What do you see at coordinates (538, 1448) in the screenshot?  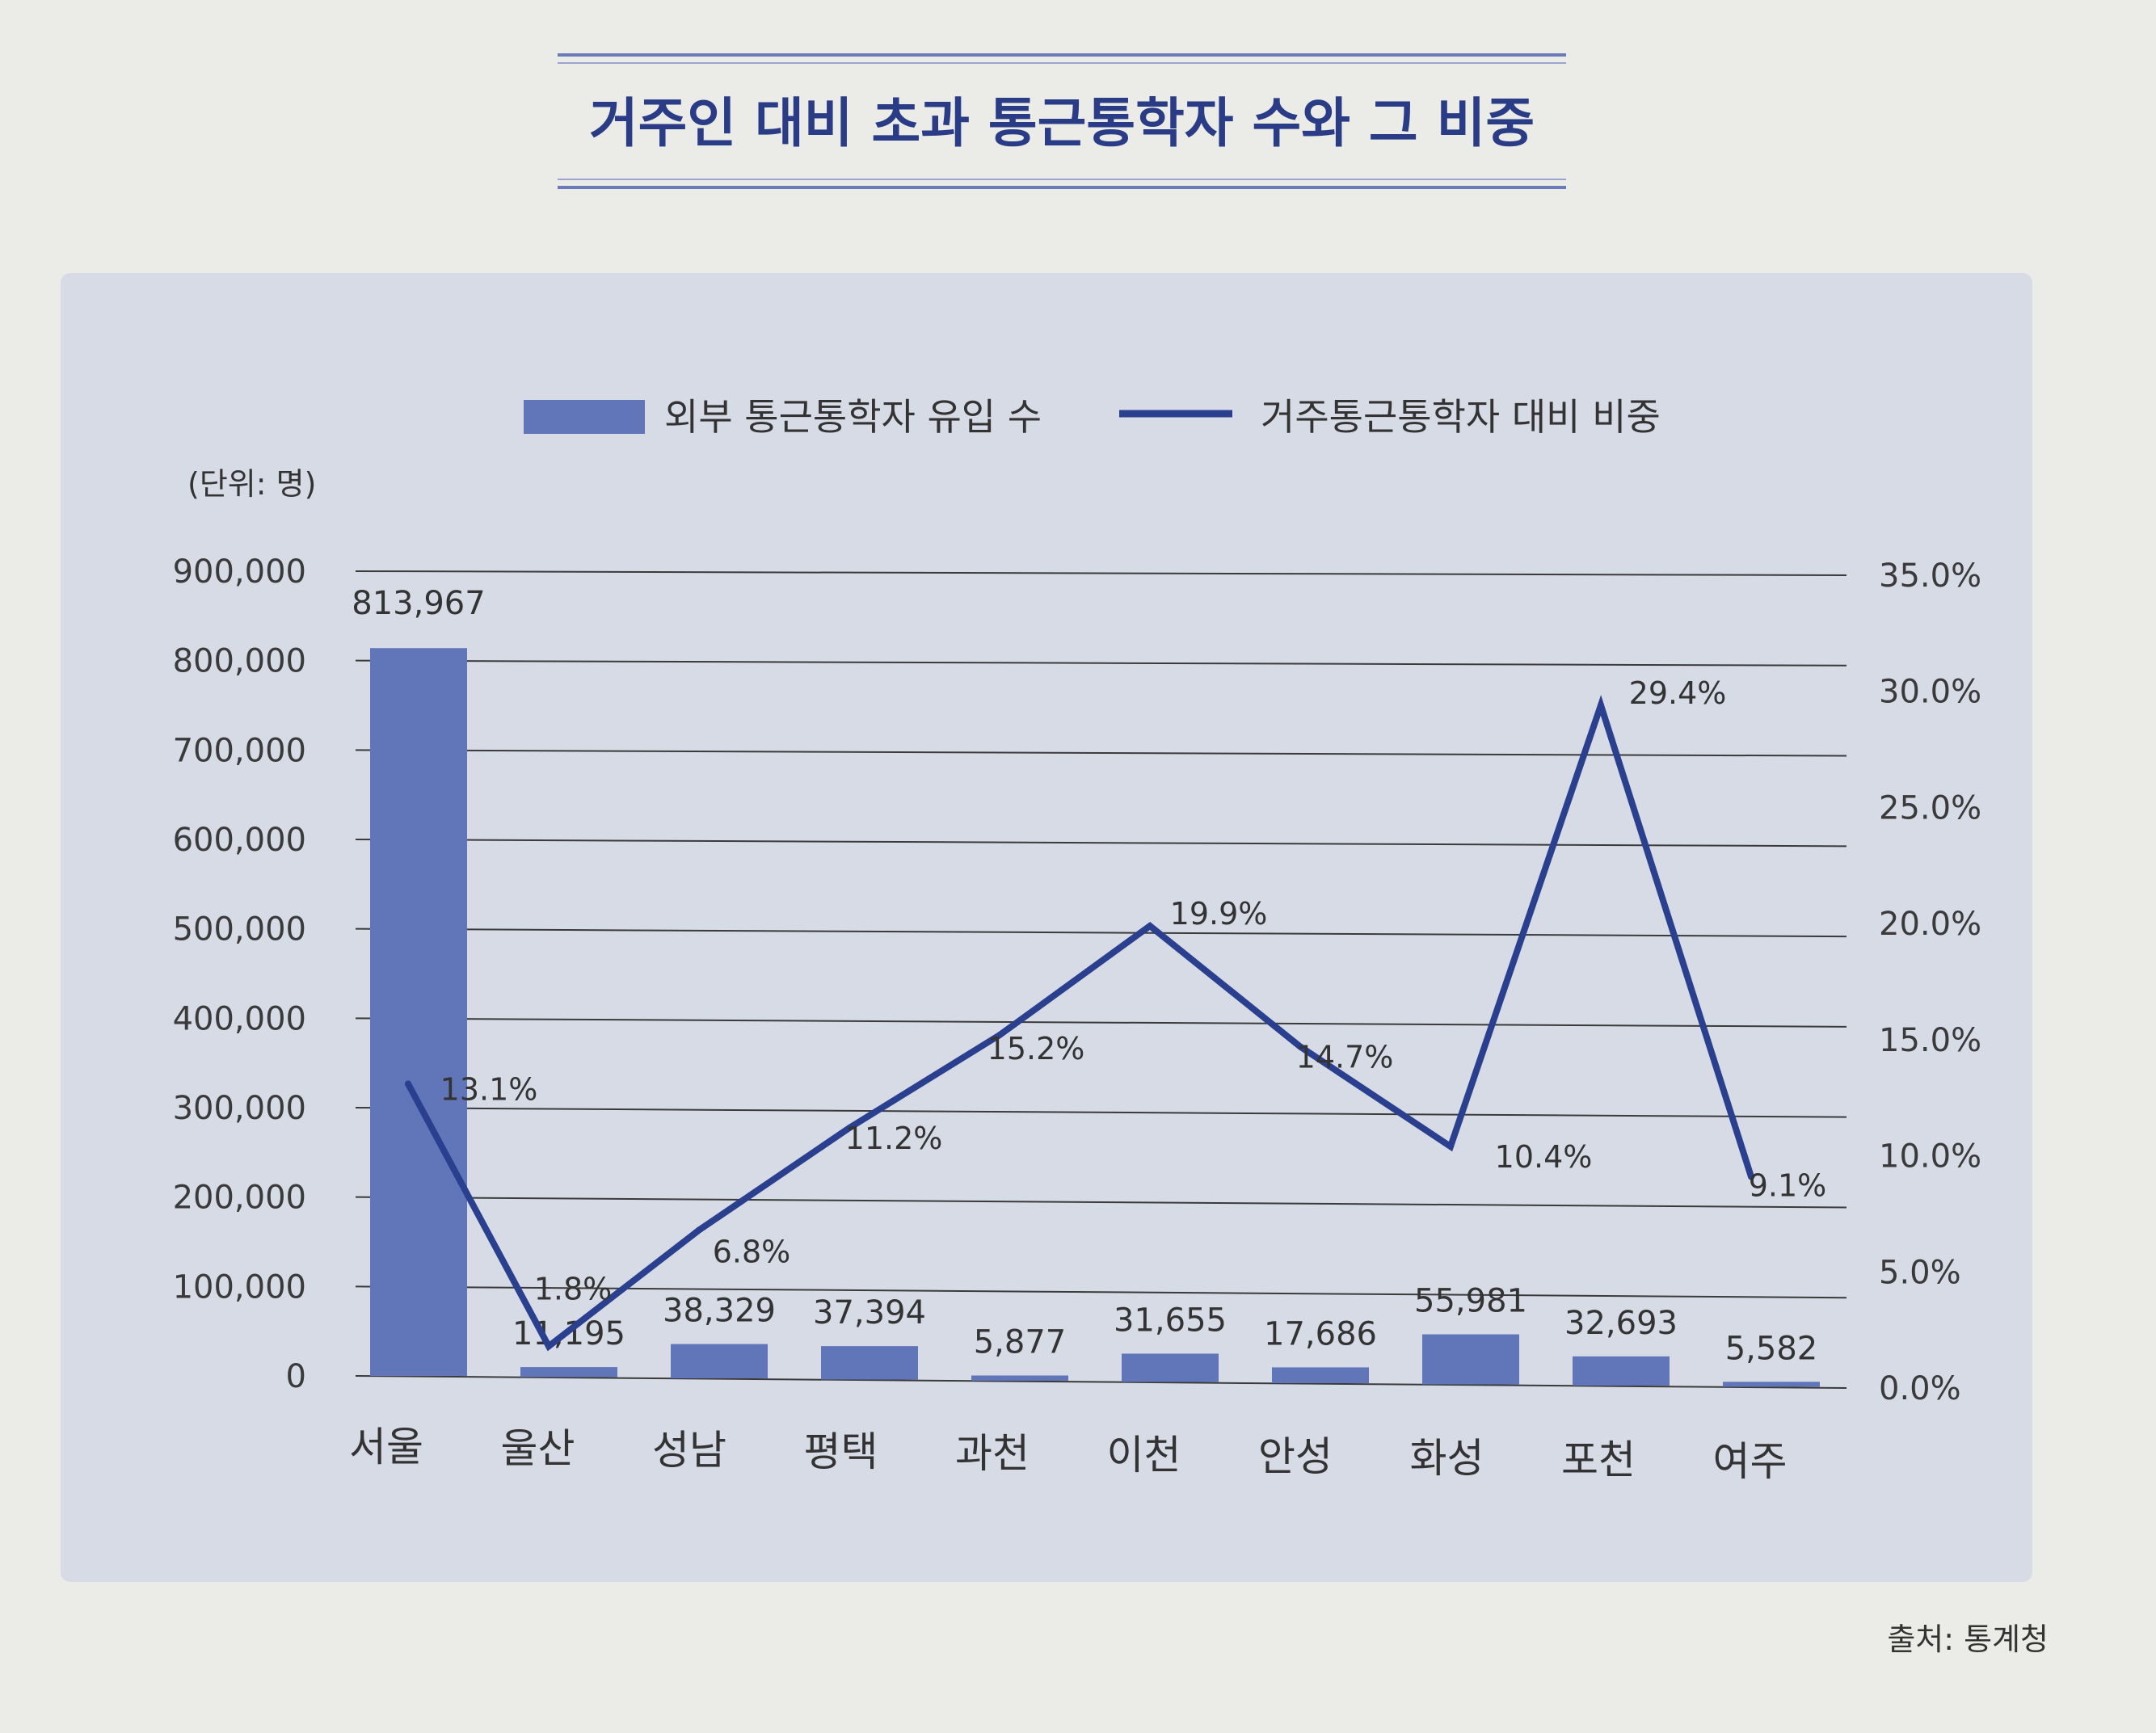 I see `category-label: 울산` at bounding box center [538, 1448].